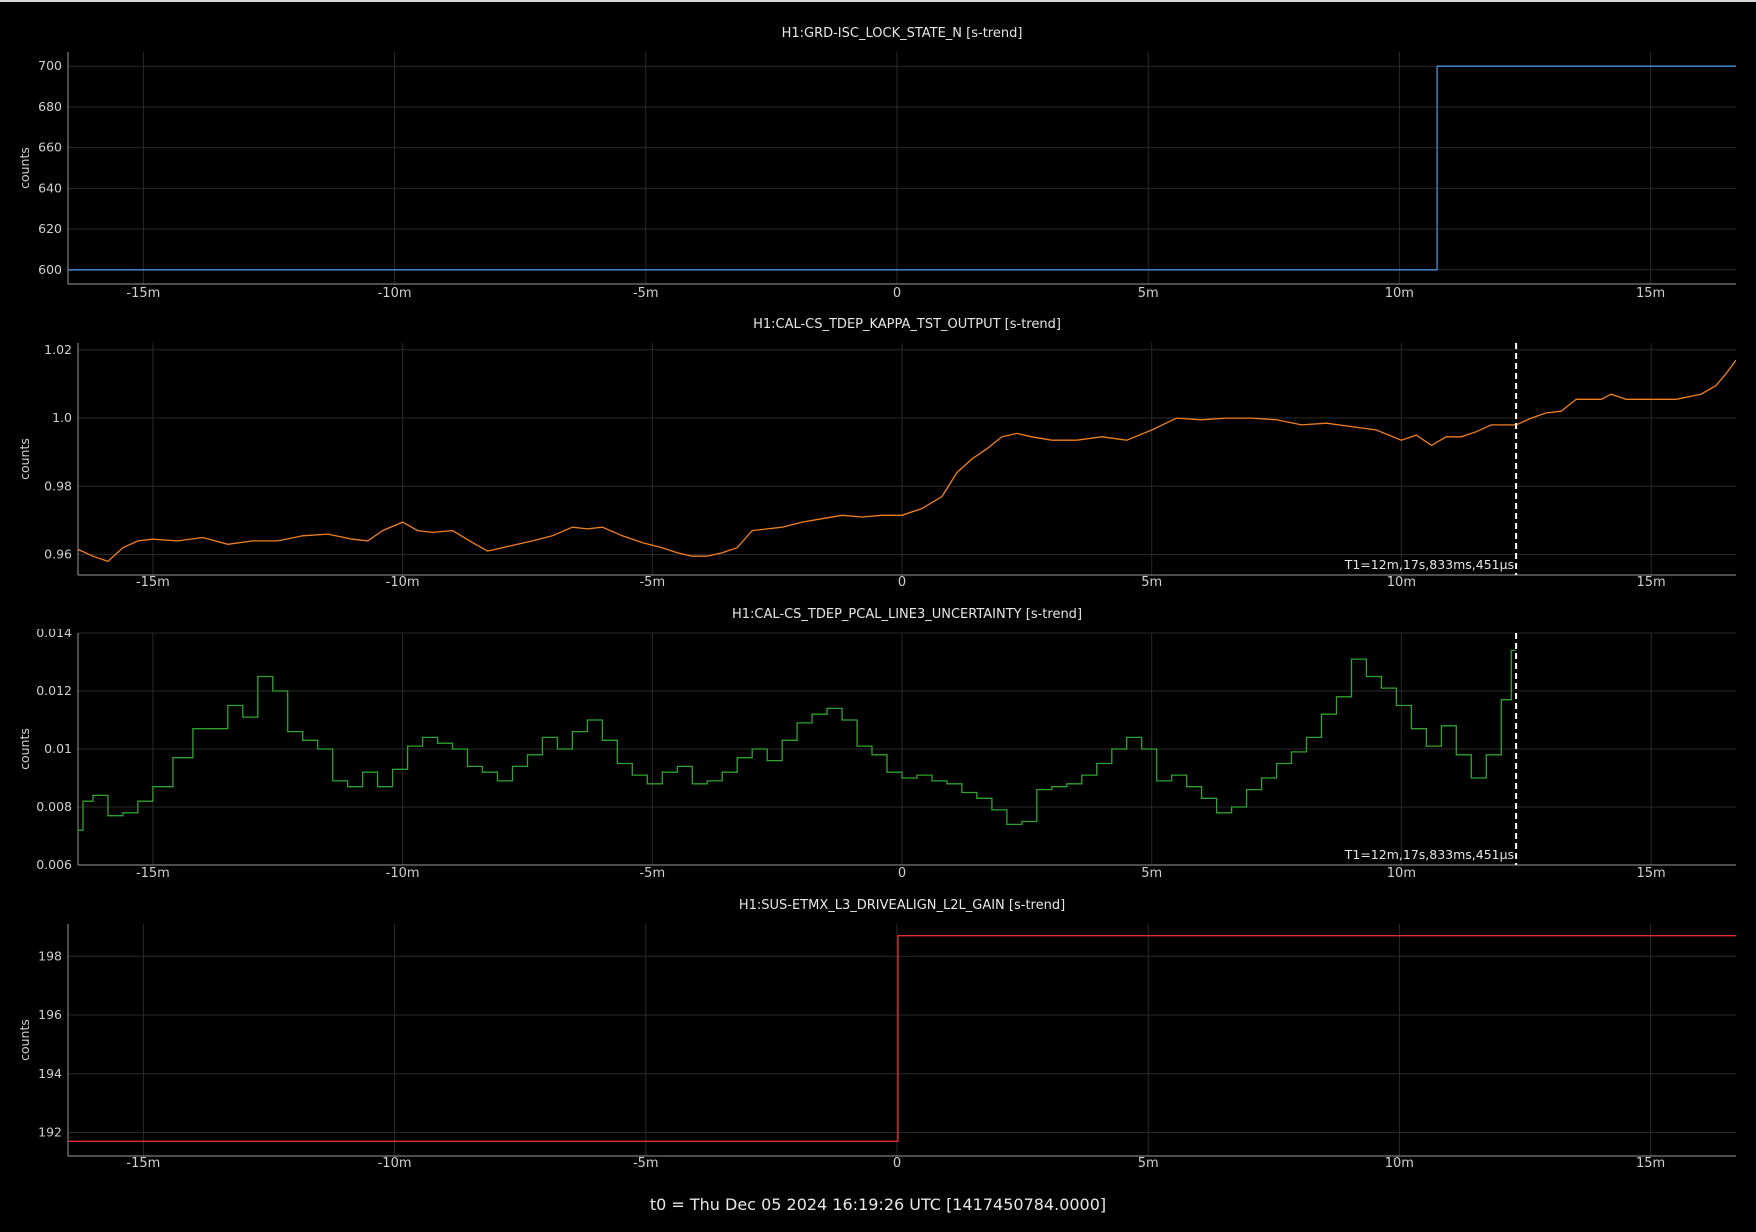 Image resolution: width=1756 pixels, height=1232 pixels. What do you see at coordinates (50, 1132) in the screenshot?
I see `y-tick-label: 192` at bounding box center [50, 1132].